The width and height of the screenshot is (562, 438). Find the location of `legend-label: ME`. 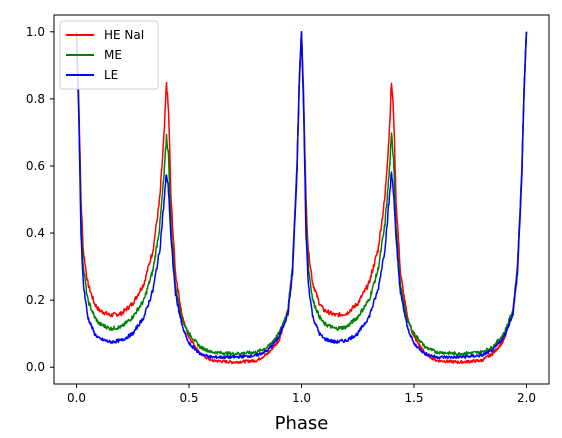

legend-label: ME is located at coordinates (113, 55).